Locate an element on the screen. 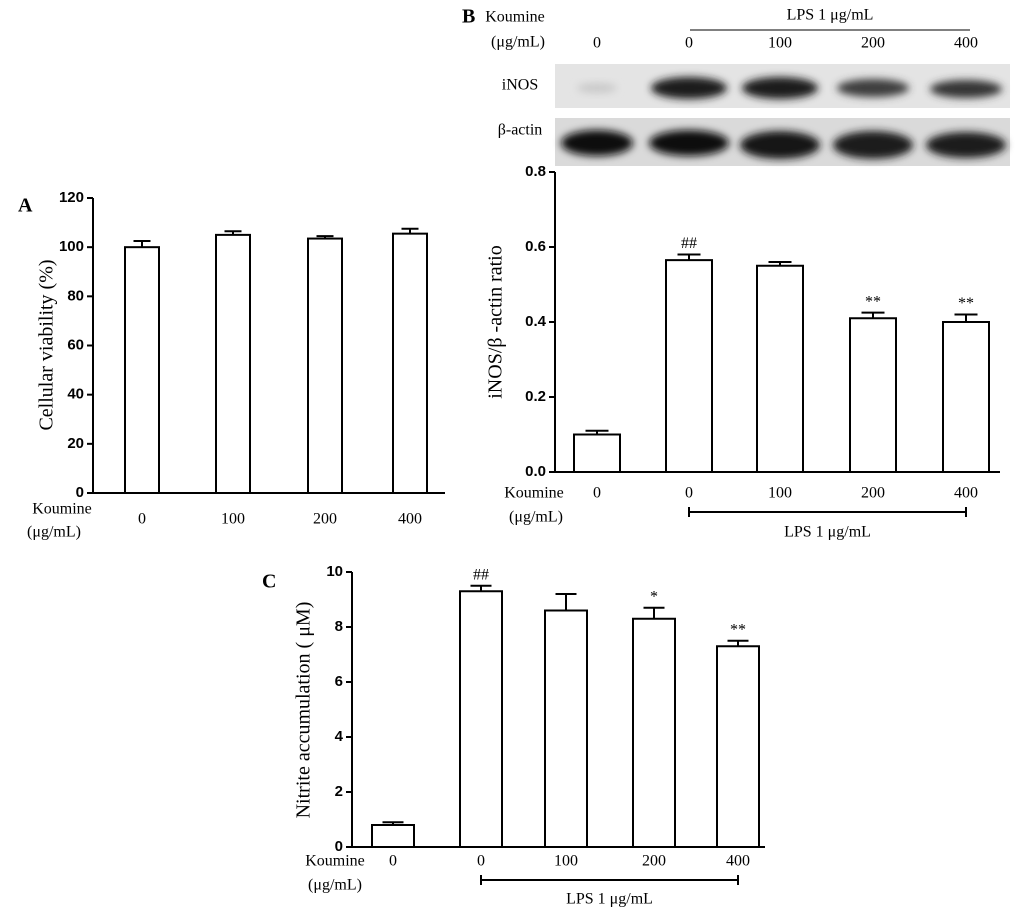 This screenshot has height=919, width=1024. y-tick-label: 0.2 is located at coordinates (535, 396).